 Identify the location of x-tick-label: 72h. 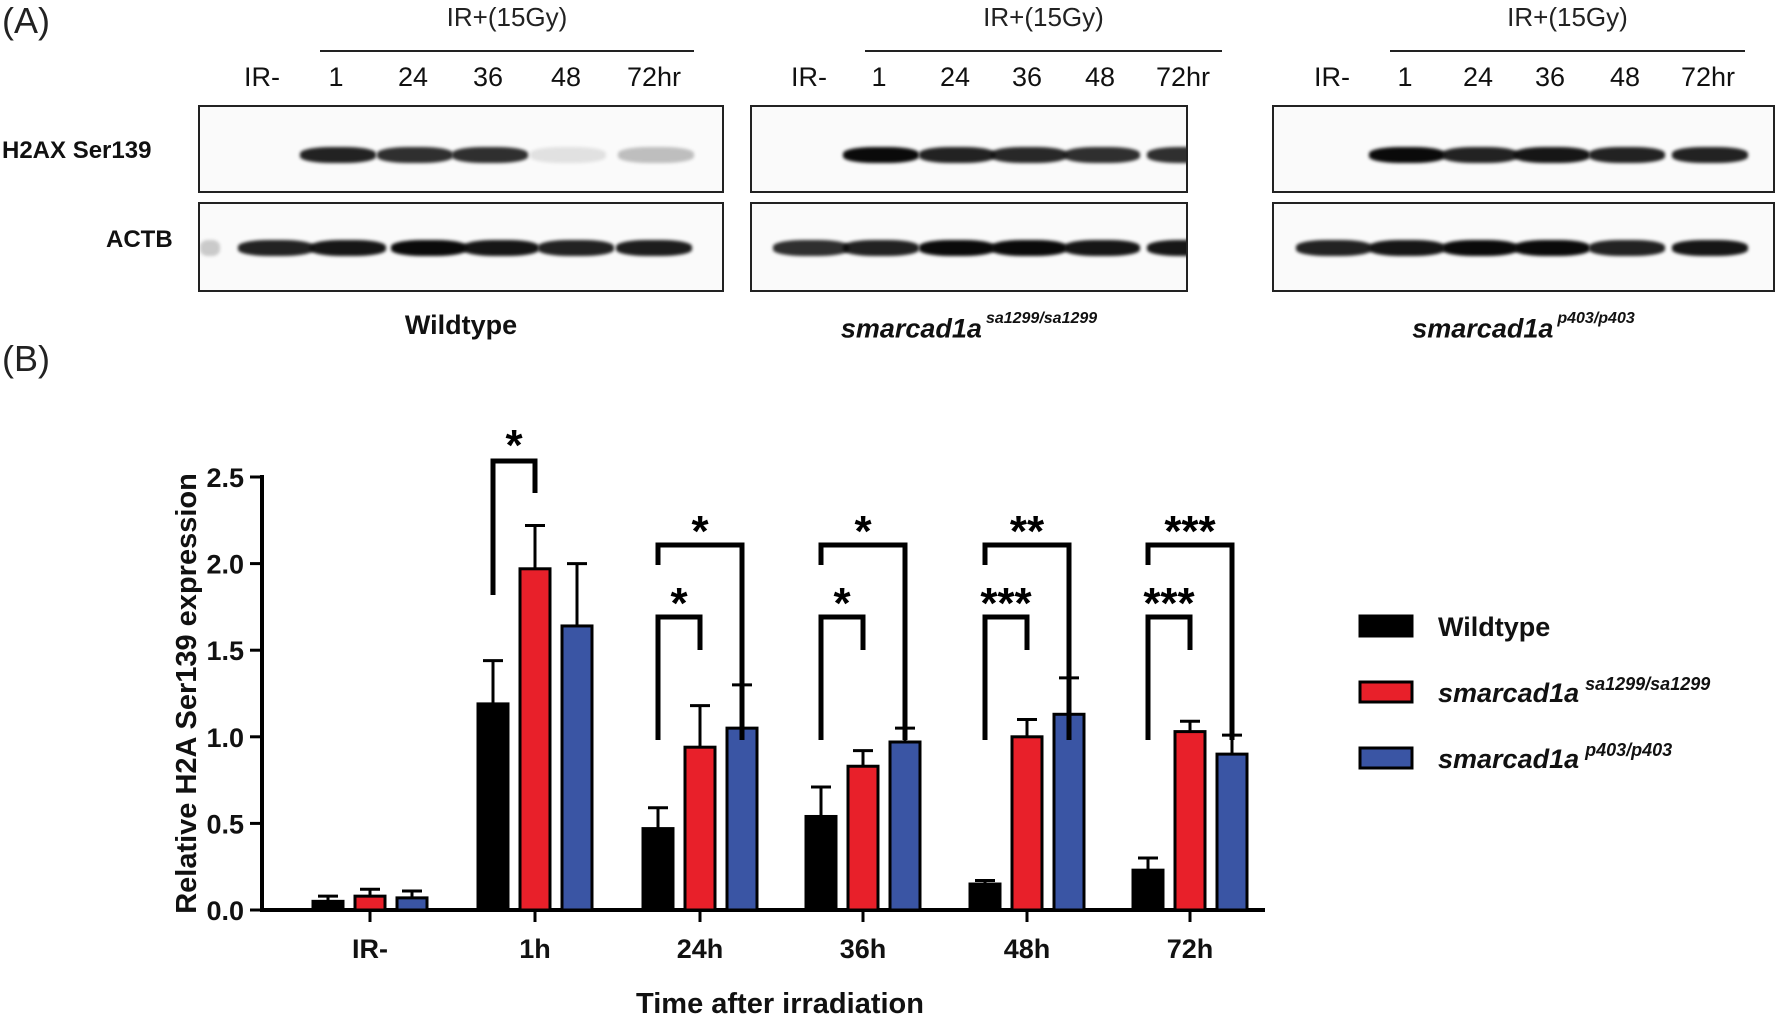
(1190, 949).